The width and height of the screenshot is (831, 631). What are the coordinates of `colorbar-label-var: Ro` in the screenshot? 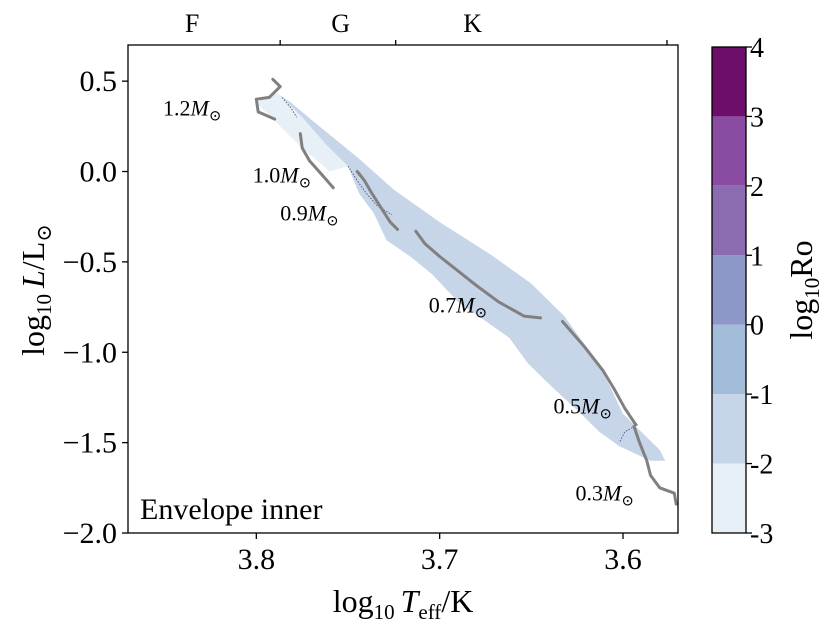 It's located at (801, 258).